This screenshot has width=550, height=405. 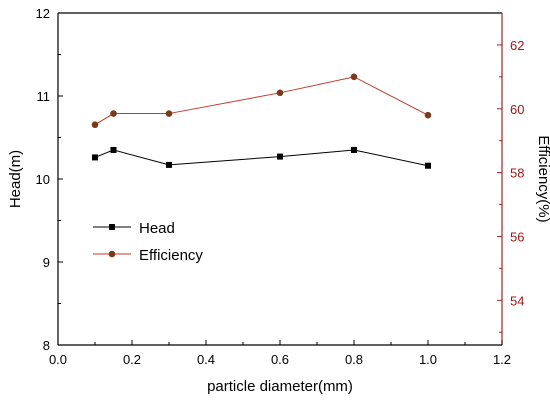 I want to click on y-left-tick-label: 10, so click(x=43, y=179).